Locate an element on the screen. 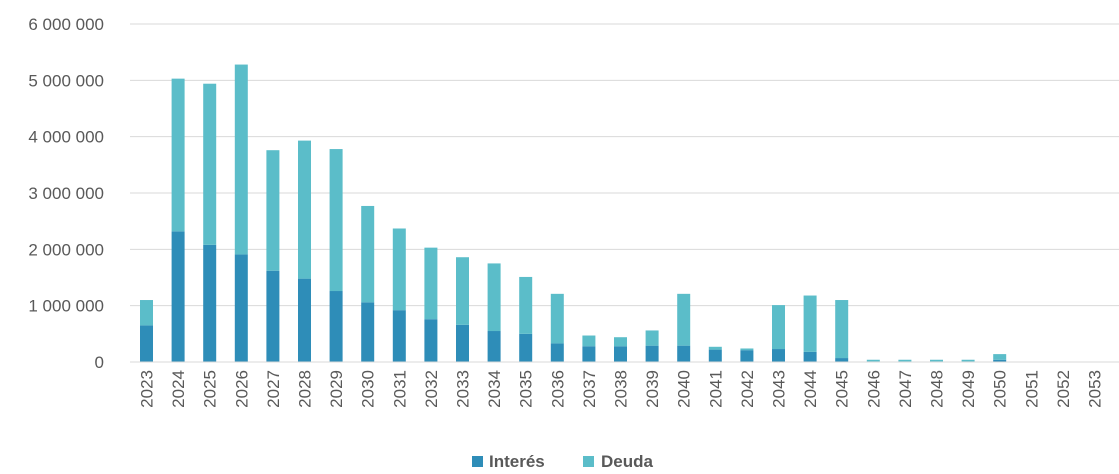 The height and width of the screenshot is (474, 1119). bar-interes-2038 is located at coordinates (620, 354).